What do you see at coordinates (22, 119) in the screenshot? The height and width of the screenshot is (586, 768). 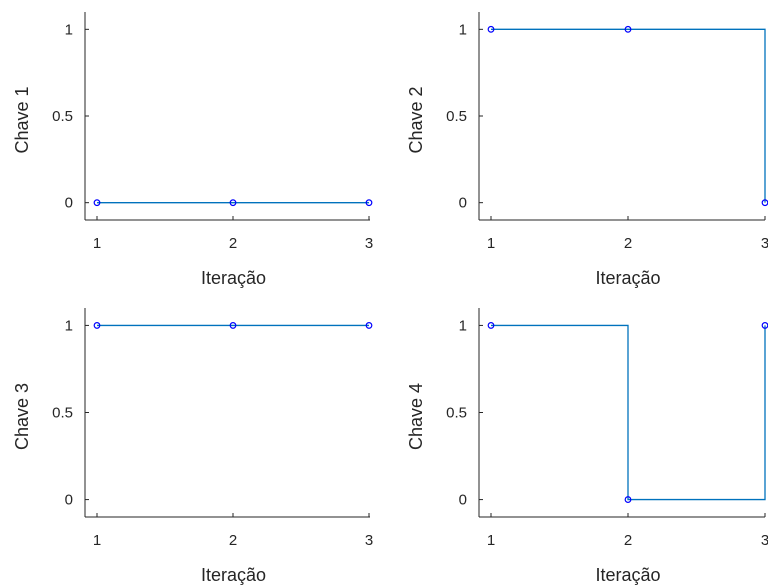 I see `y-axis-label: Chave 1` at bounding box center [22, 119].